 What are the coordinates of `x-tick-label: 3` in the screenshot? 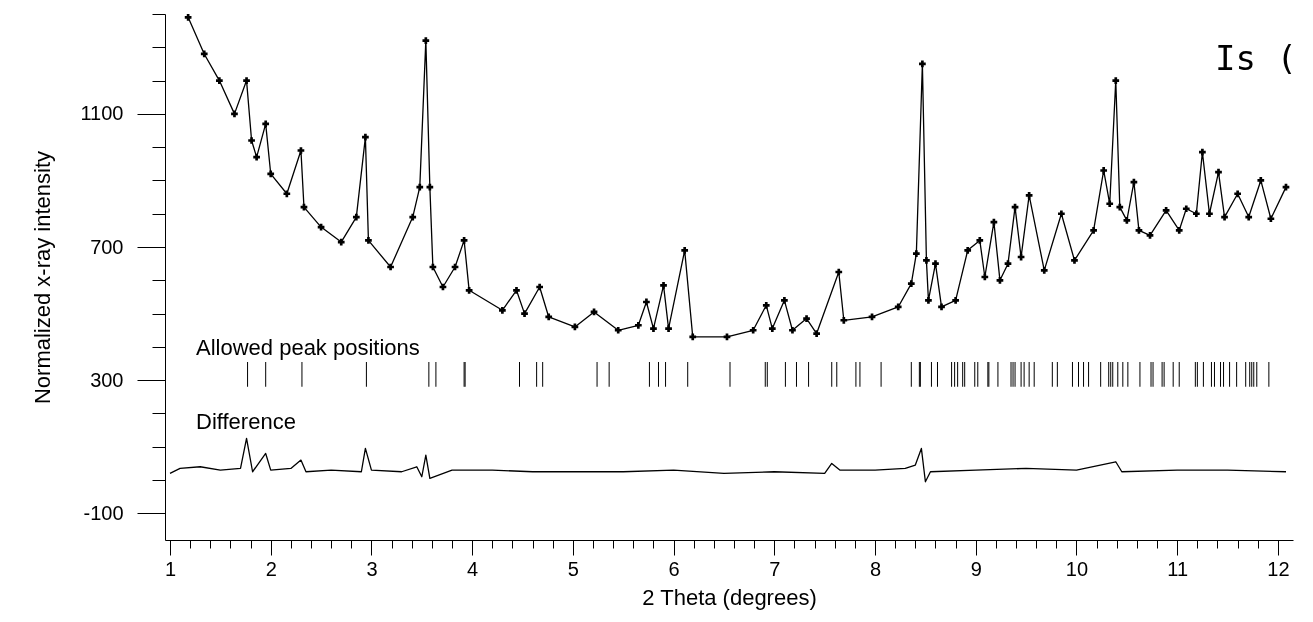 It's located at (372, 568).